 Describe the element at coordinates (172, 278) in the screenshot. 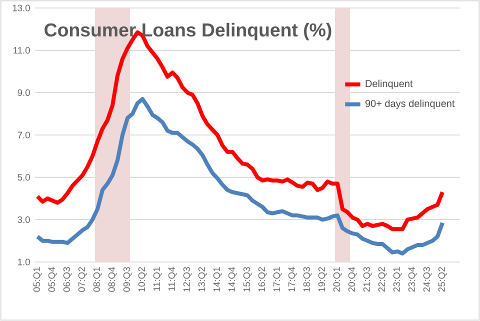

I see `x-tick-label: 11:Q4` at that location.